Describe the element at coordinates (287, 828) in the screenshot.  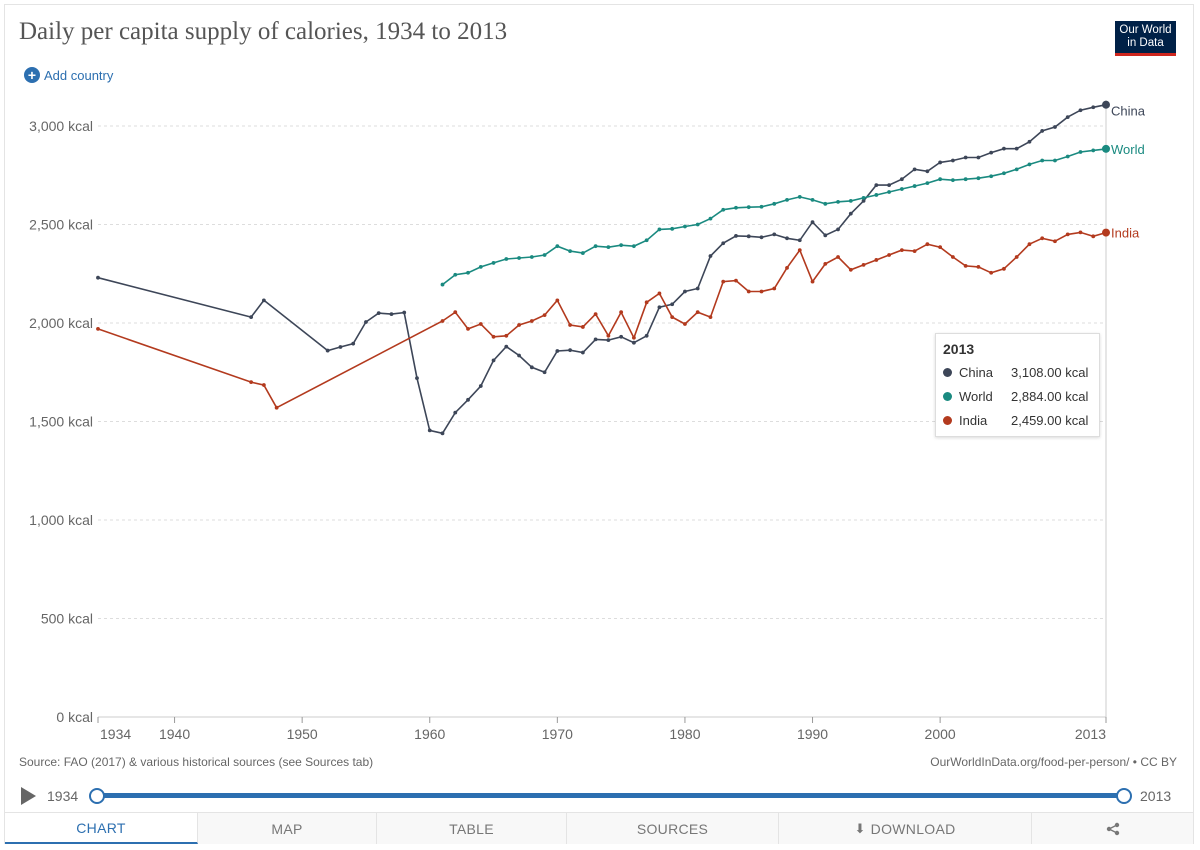
I see `tab-map: MAP` at that location.